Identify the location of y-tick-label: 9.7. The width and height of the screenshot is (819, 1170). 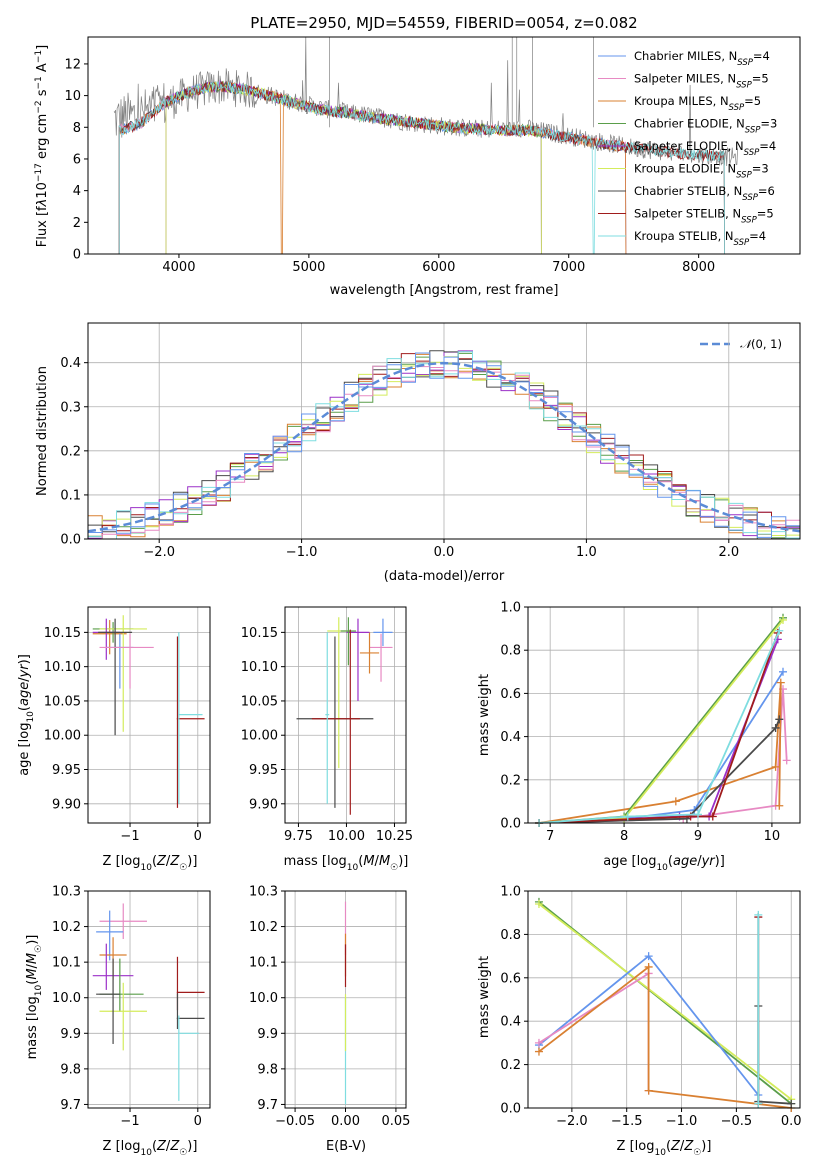
(267, 1105).